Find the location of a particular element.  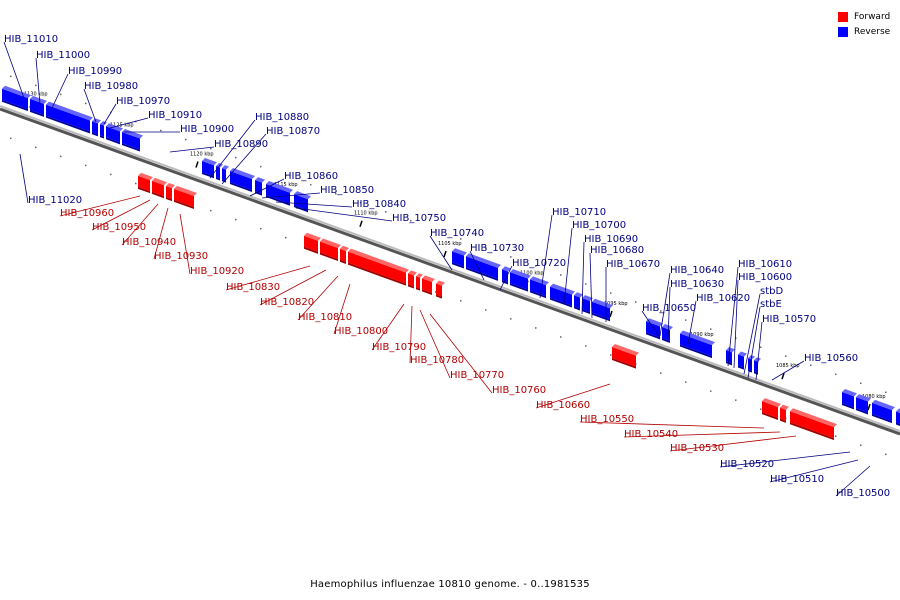

scale-tick is located at coordinates (869, 407).